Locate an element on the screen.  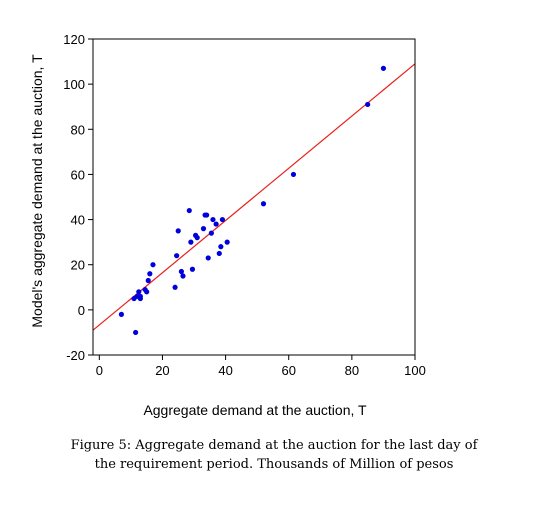
x-tick-label: 20 is located at coordinates (162, 370).